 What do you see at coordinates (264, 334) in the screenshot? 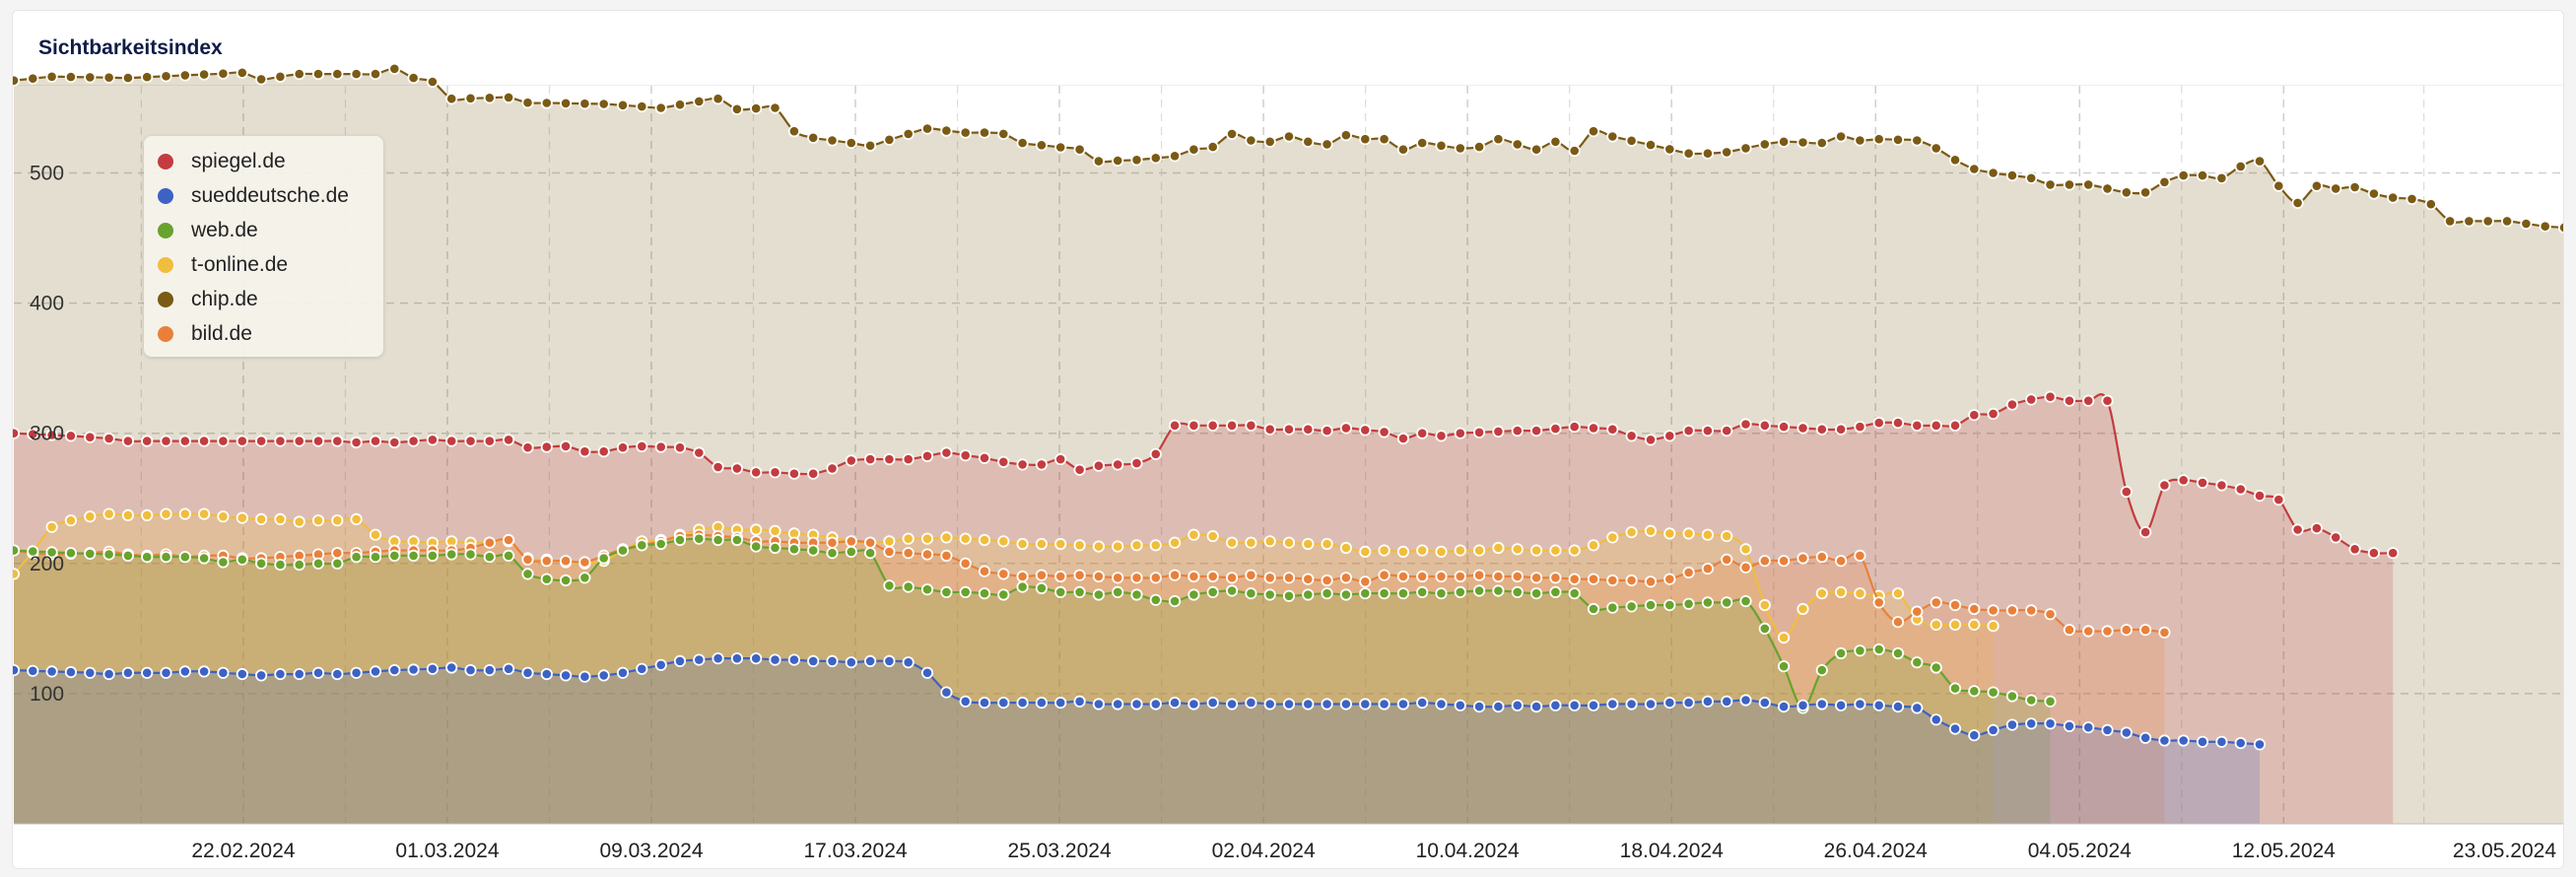
I see `legend-item: bild.de` at bounding box center [264, 334].